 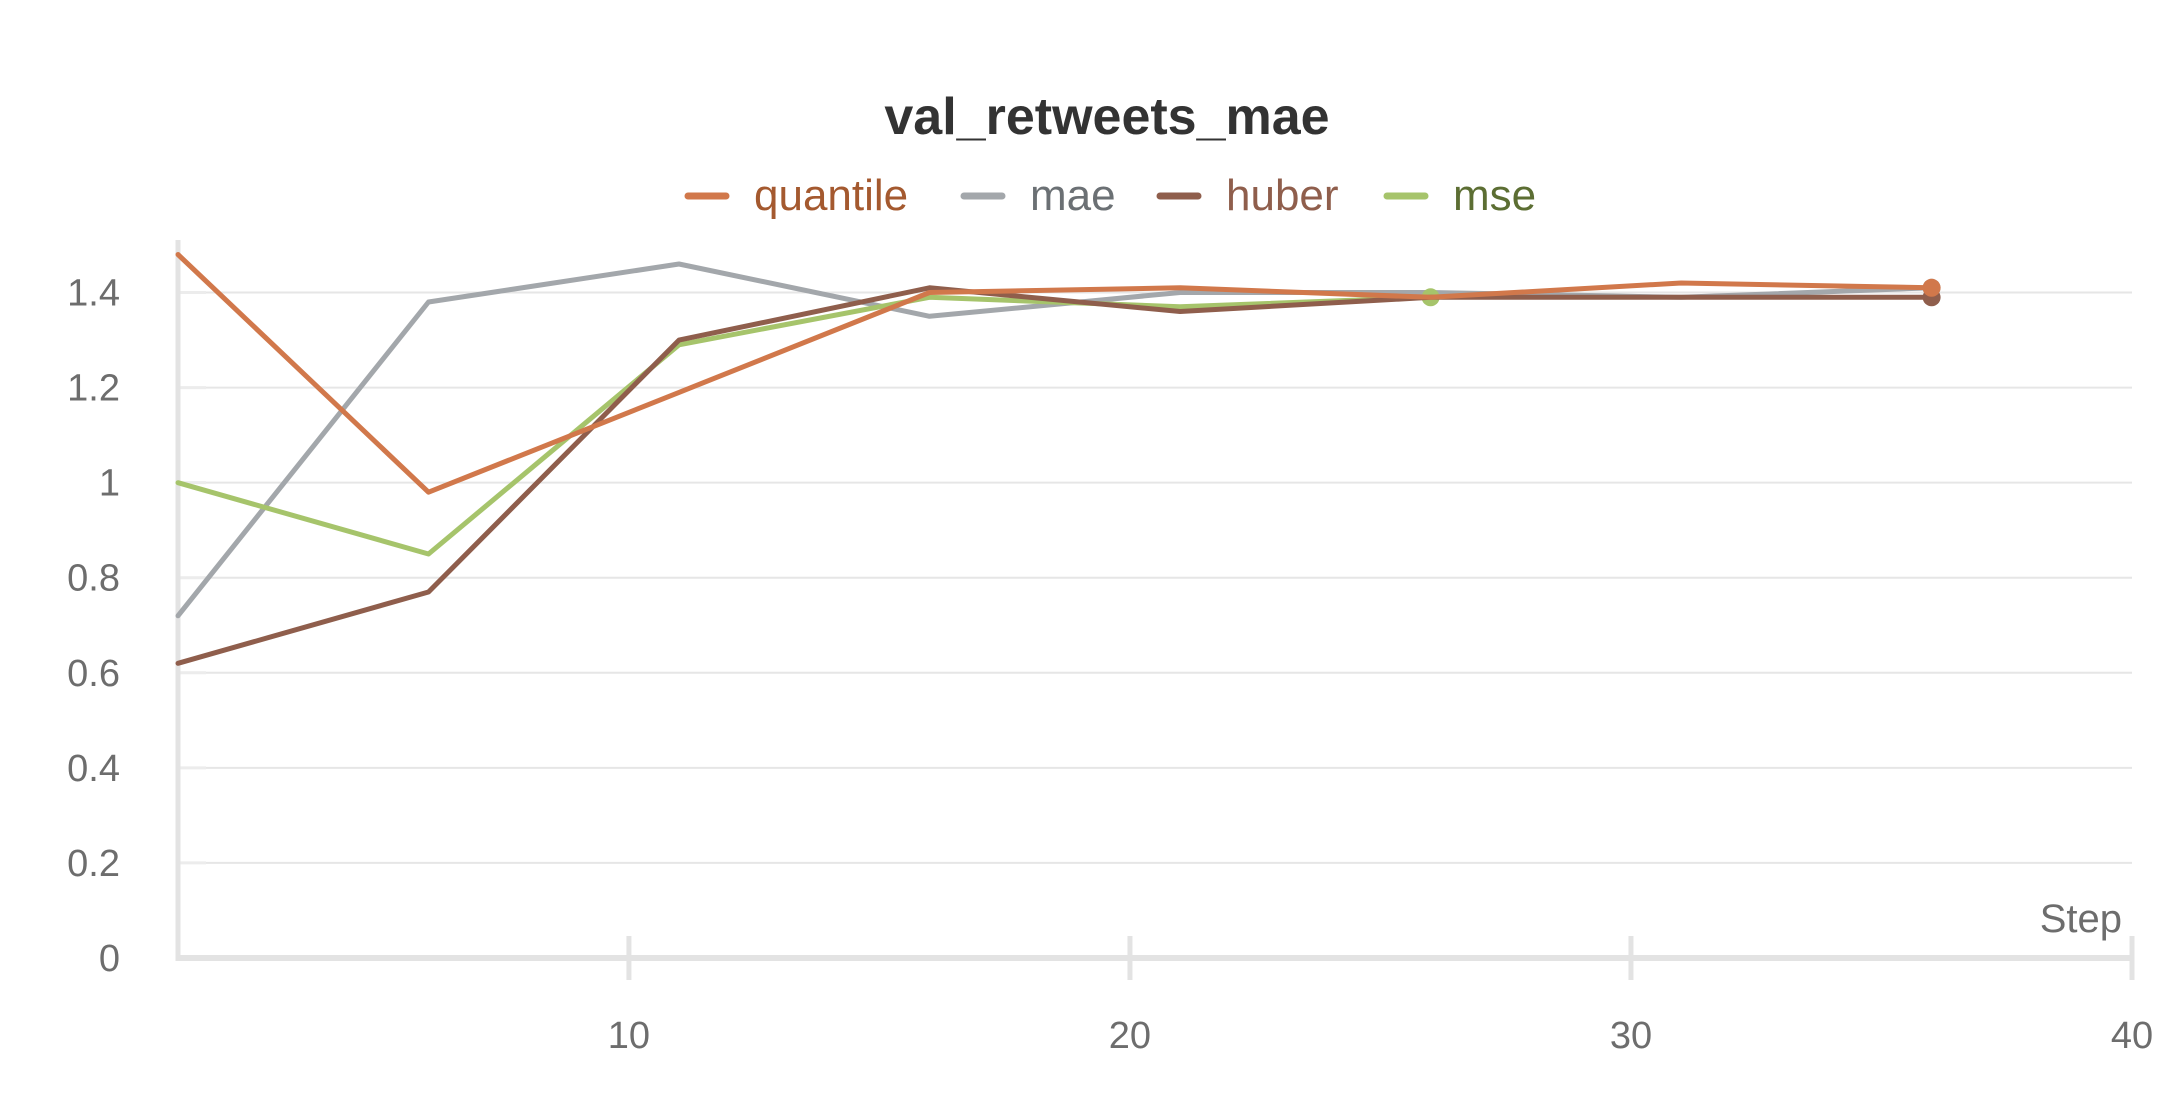 I want to click on series-line-mse, so click(x=804, y=425).